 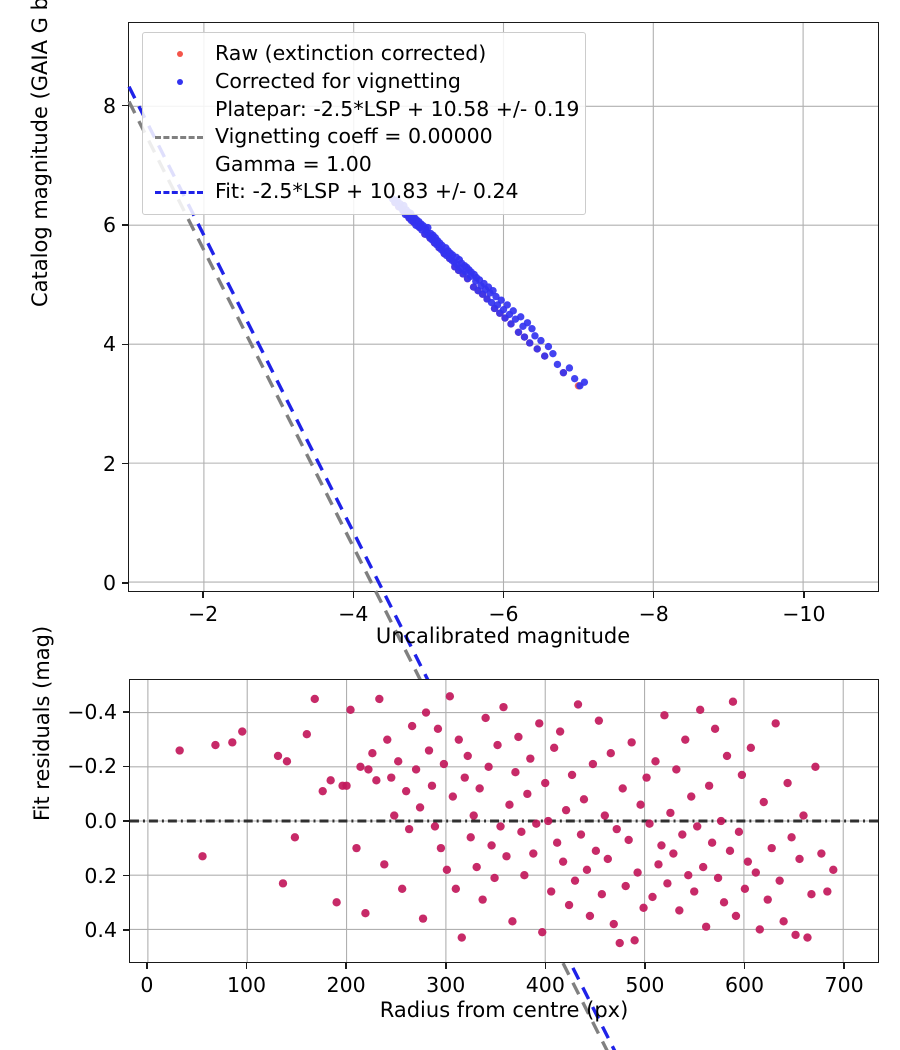 I want to click on legend-entry: Vignetting coeff = 0.00000, so click(x=364, y=137).